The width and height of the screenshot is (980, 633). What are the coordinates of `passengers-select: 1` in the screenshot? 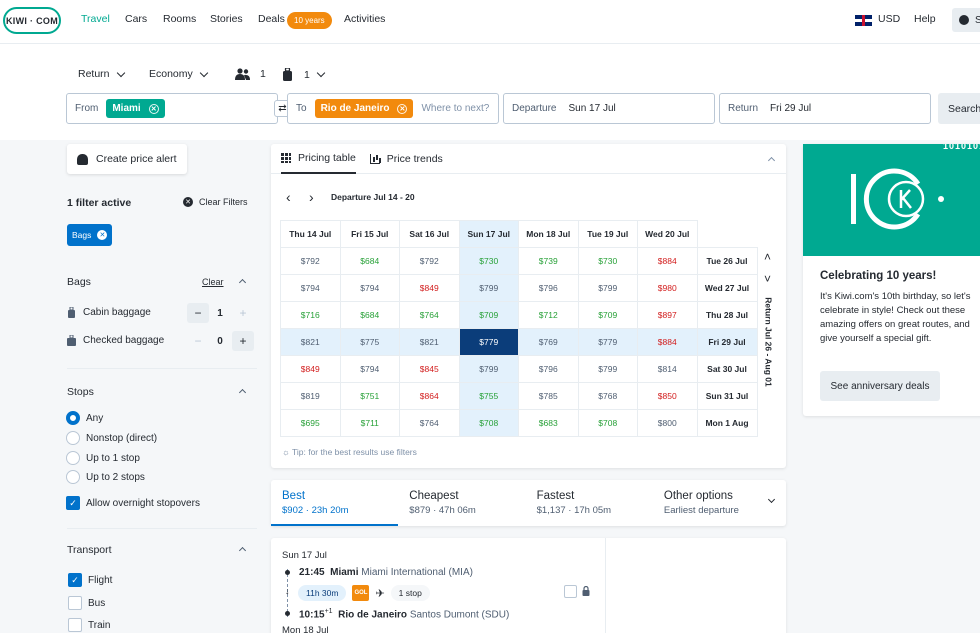 It's located at (250, 74).